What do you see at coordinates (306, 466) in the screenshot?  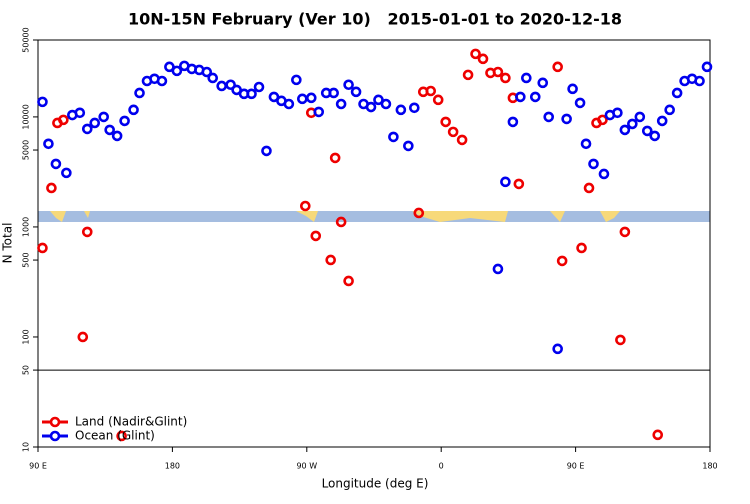 I see `x-tick-label: 90 W` at bounding box center [306, 466].